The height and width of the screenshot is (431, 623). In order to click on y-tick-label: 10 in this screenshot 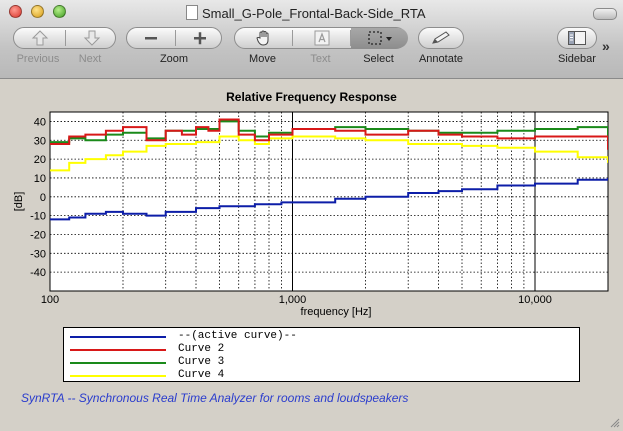, I will do `click(40, 179)`.